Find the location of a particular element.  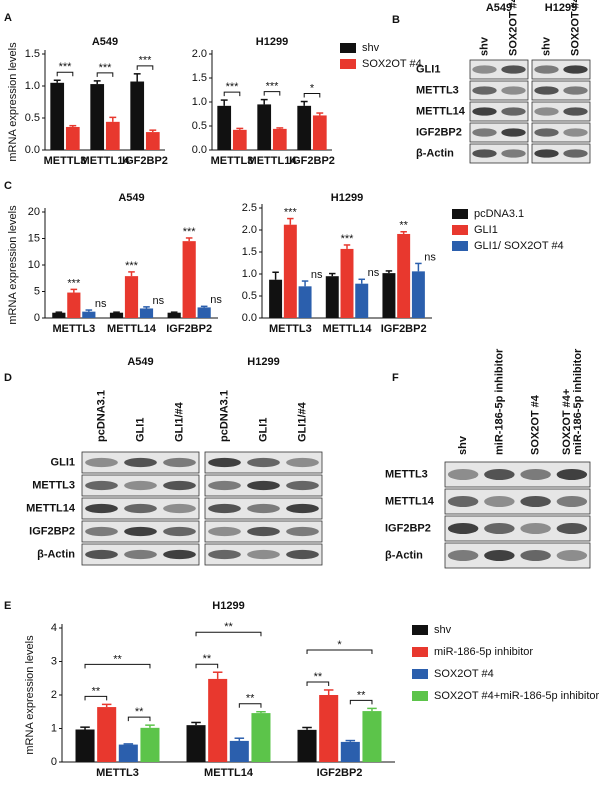

lane-label: shv is located at coordinates (463, 445).